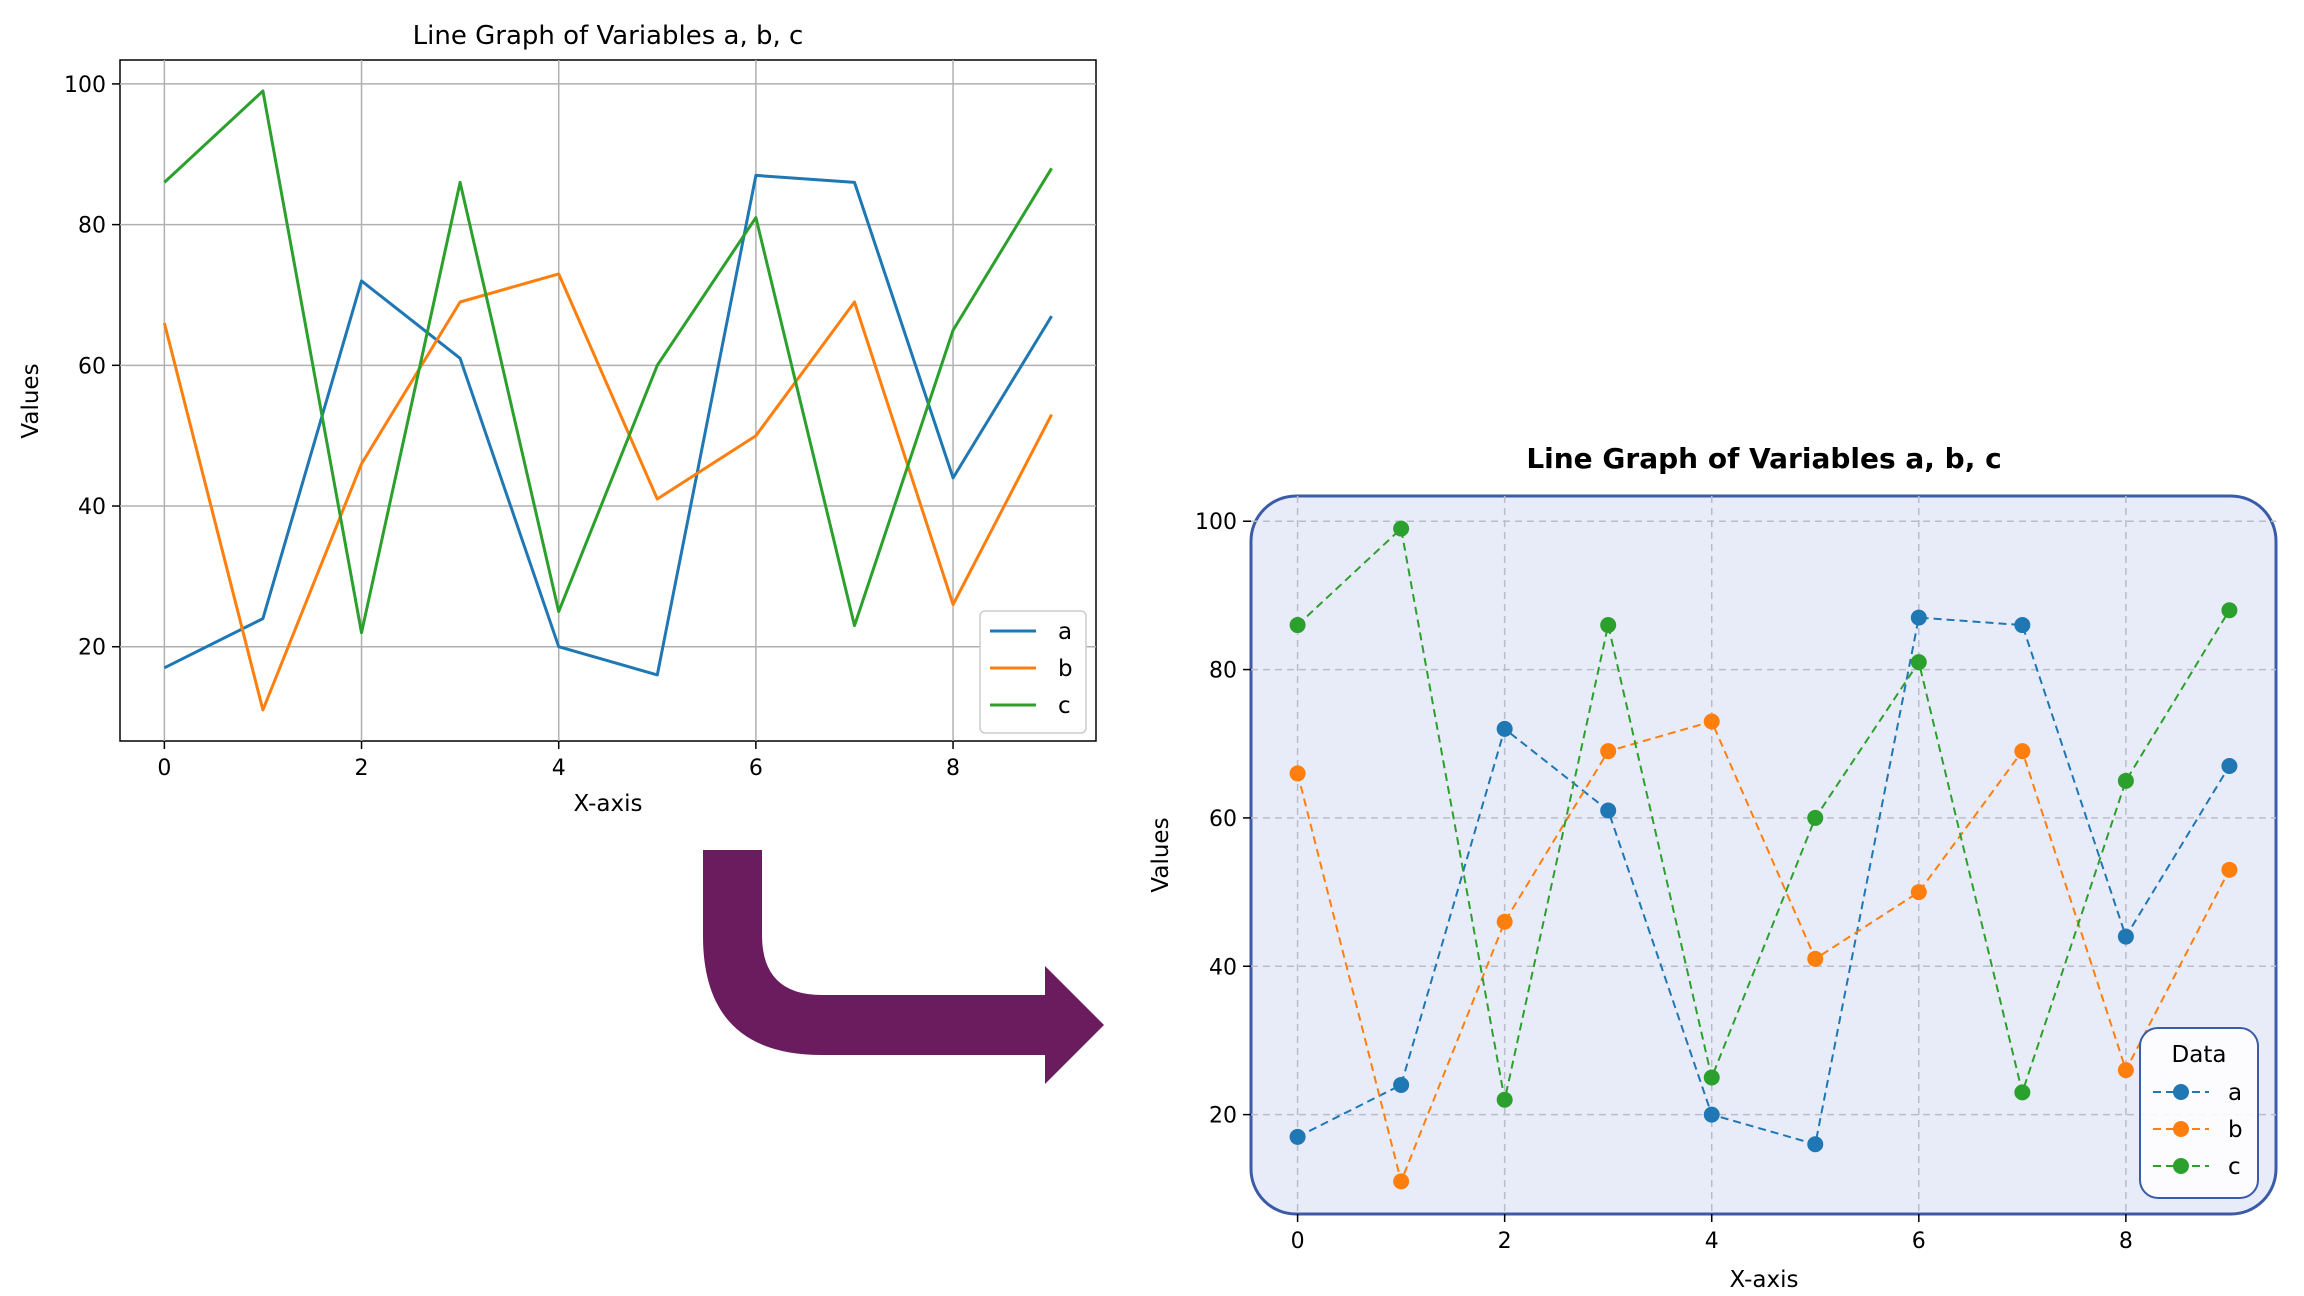 The image size is (2304, 1296). I want to click on legend-title: Data, so click(2199, 1055).